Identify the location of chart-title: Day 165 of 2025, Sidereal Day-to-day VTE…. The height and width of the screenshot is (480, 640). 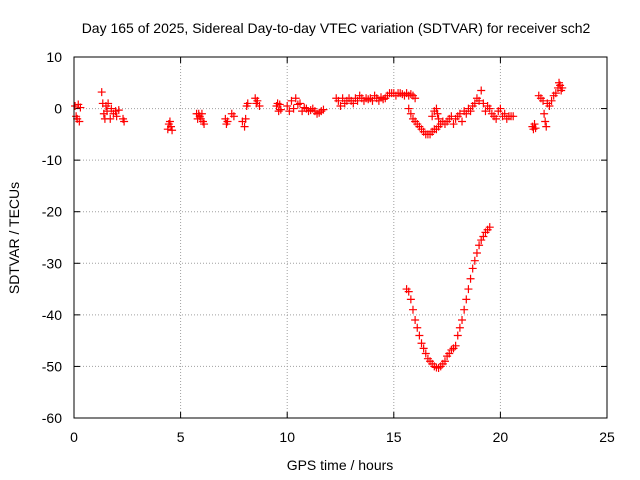
(336, 28).